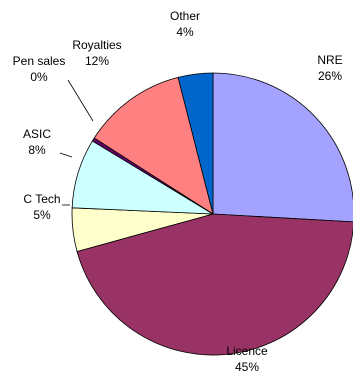  I want to click on leader-line-pen-sales, so click(80, 100).